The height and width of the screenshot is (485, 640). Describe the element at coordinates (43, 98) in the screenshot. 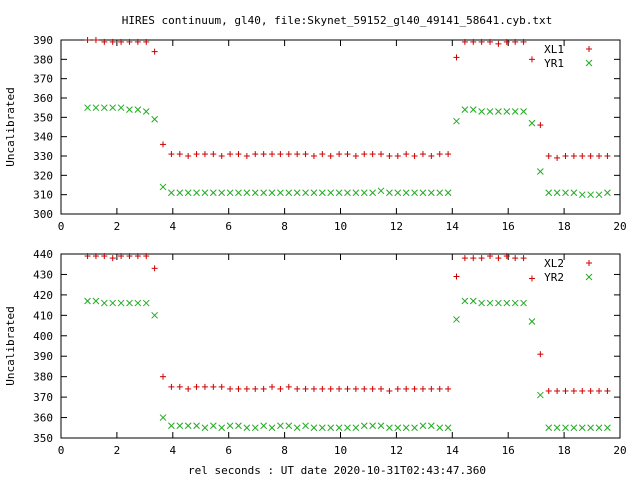

I see `y-tick-label: 360` at that location.